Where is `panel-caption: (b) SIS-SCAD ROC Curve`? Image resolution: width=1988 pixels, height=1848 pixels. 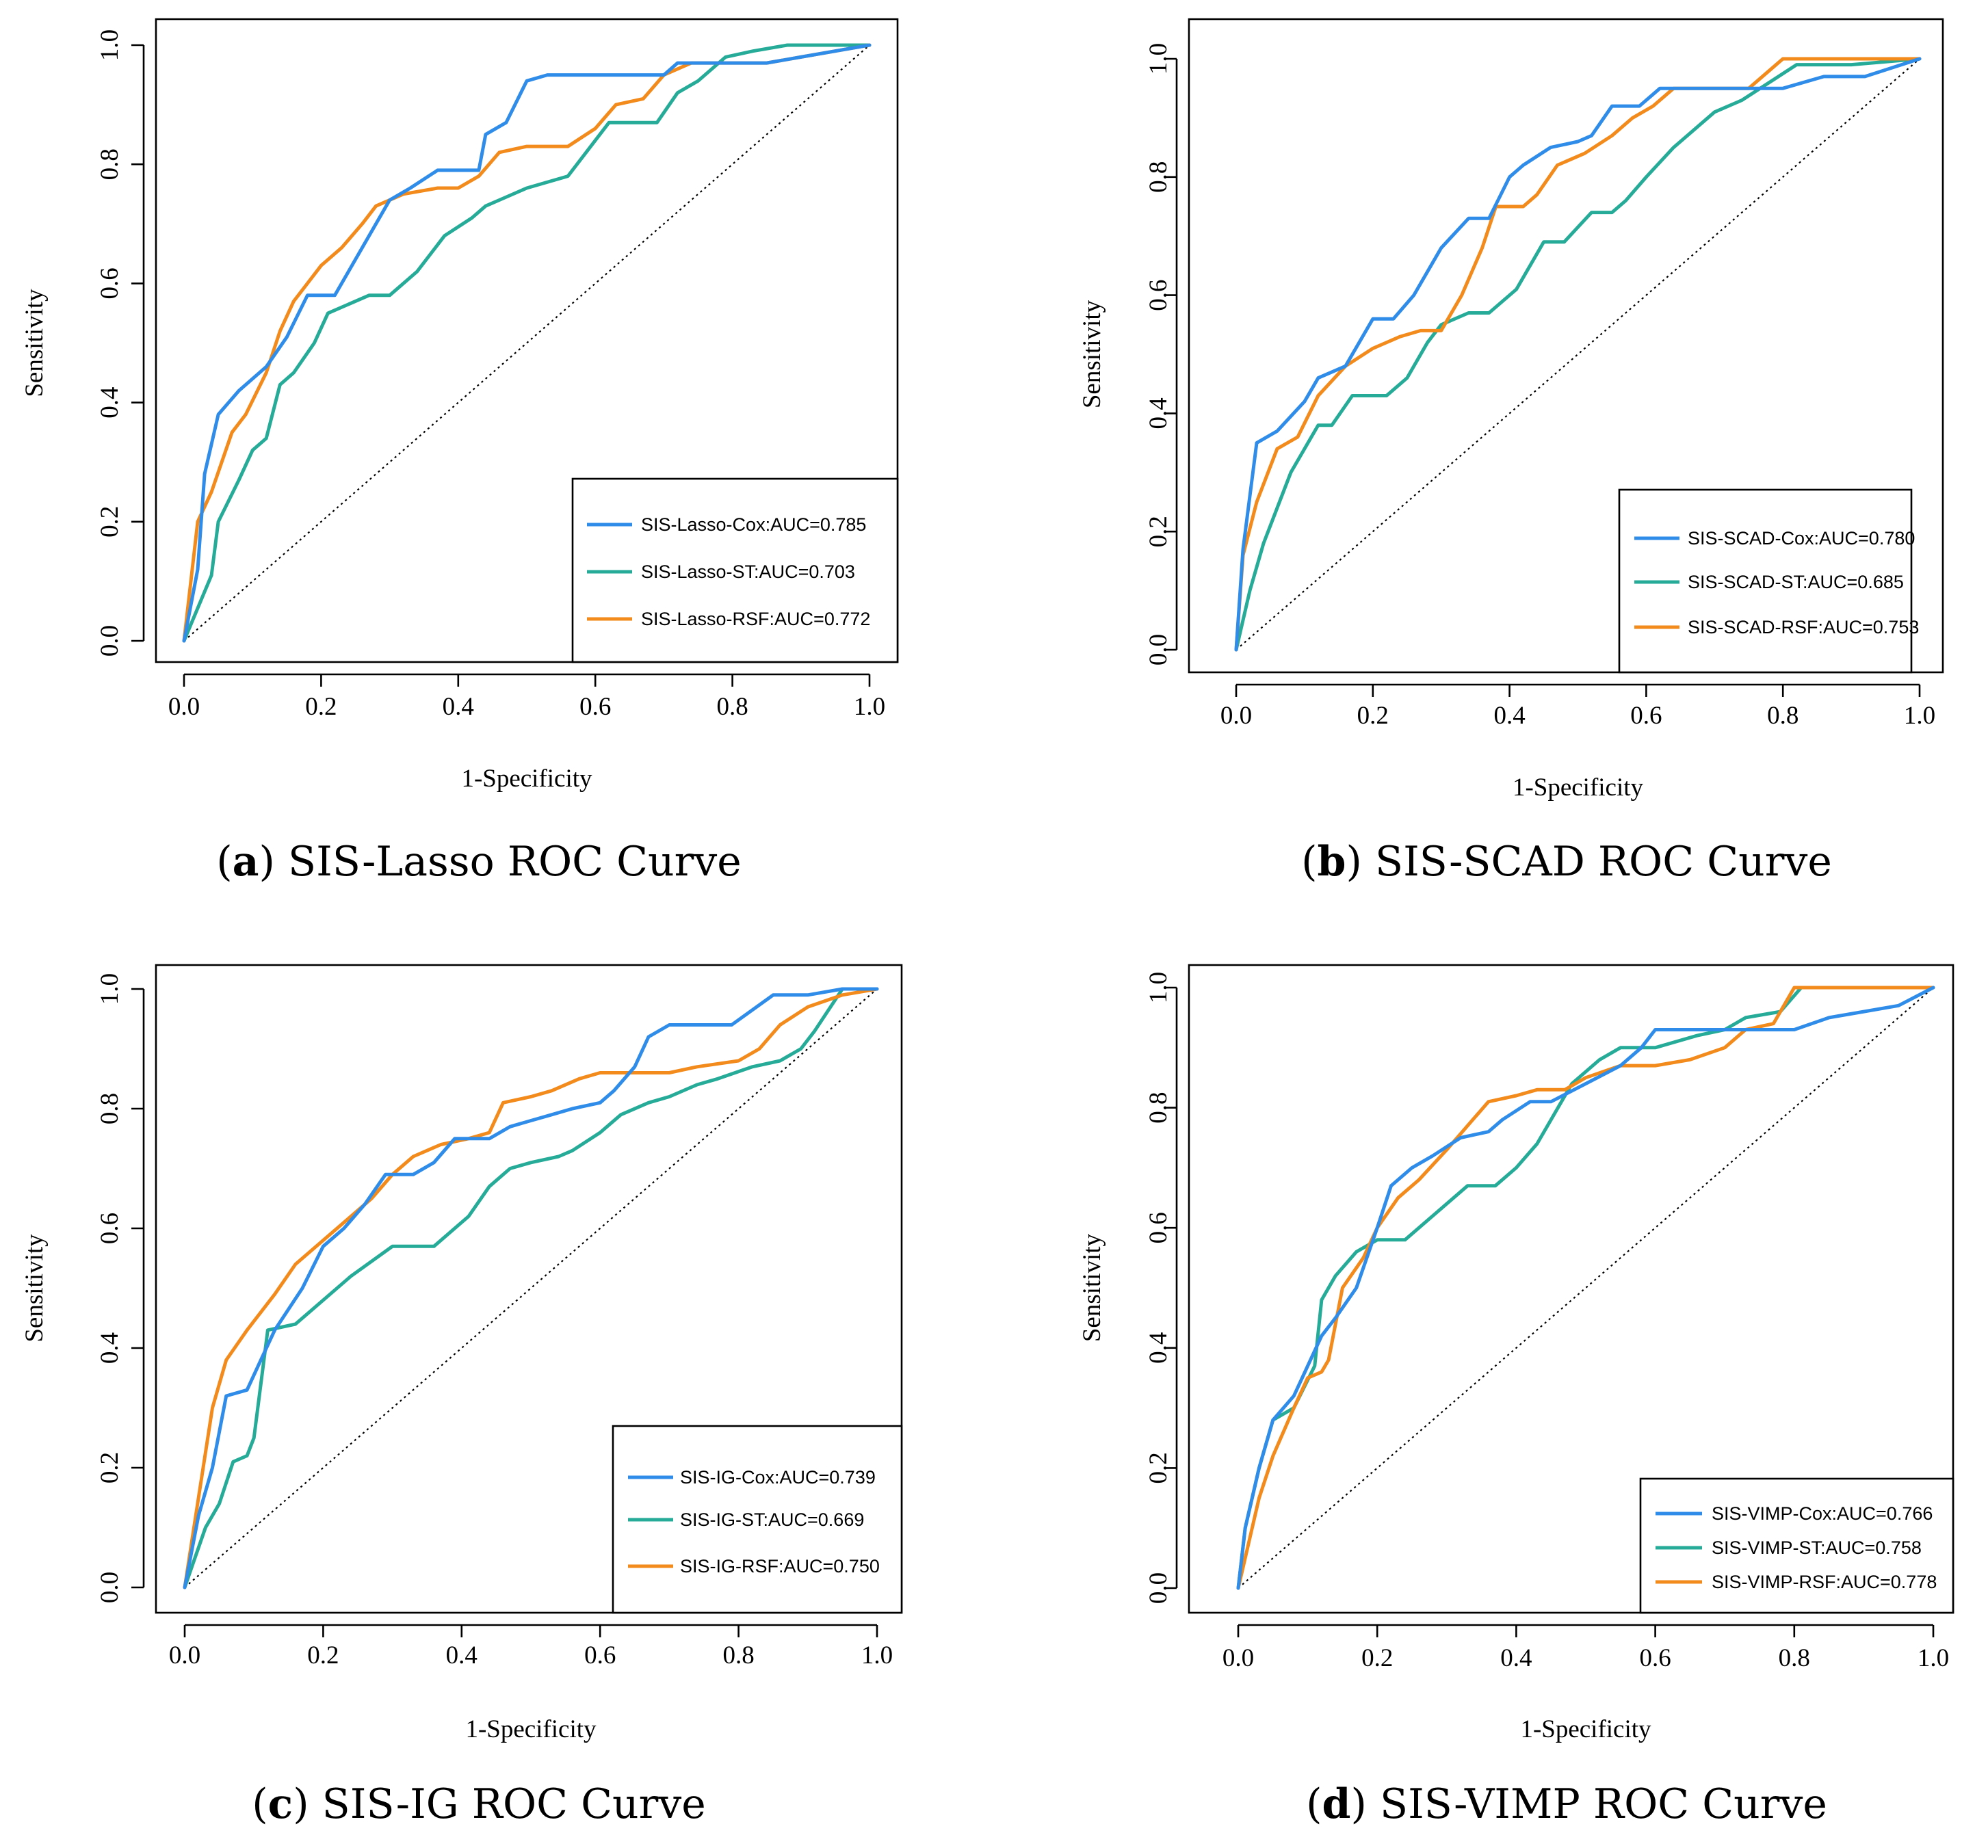 panel-caption: (b) SIS-SCAD ROC Curve is located at coordinates (1566, 862).